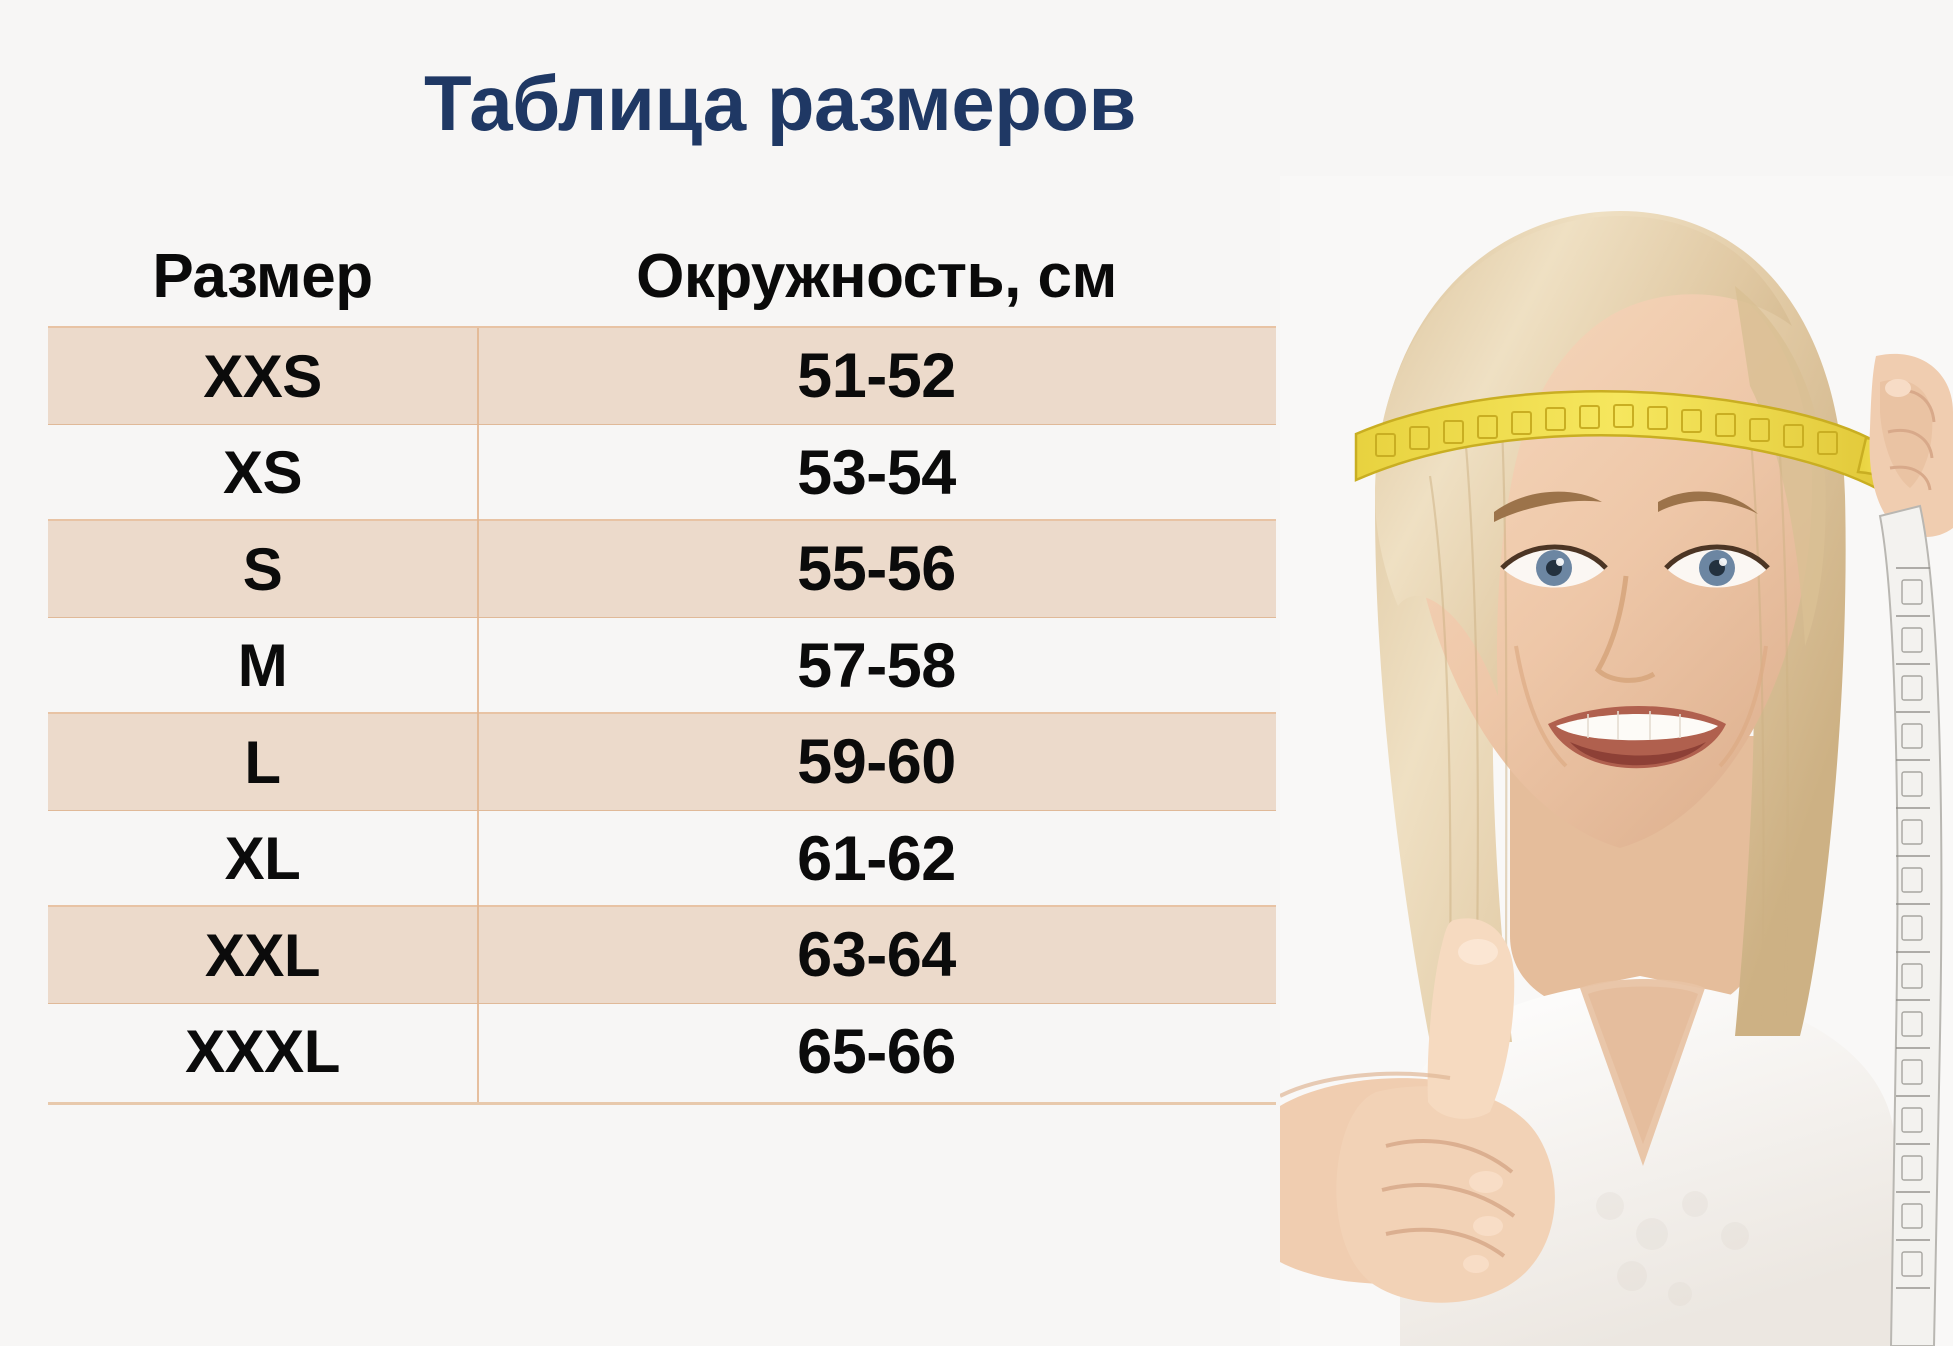 The width and height of the screenshot is (1953, 1346). What do you see at coordinates (662, 472) in the screenshot?
I see `table-row: XS 53-54` at bounding box center [662, 472].